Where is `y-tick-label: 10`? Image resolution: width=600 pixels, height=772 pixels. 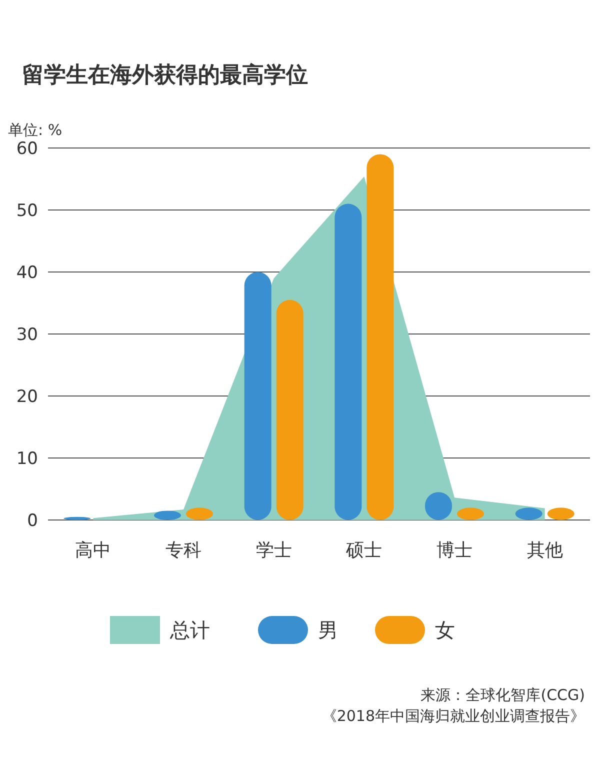 y-tick-label: 10 is located at coordinates (27, 459).